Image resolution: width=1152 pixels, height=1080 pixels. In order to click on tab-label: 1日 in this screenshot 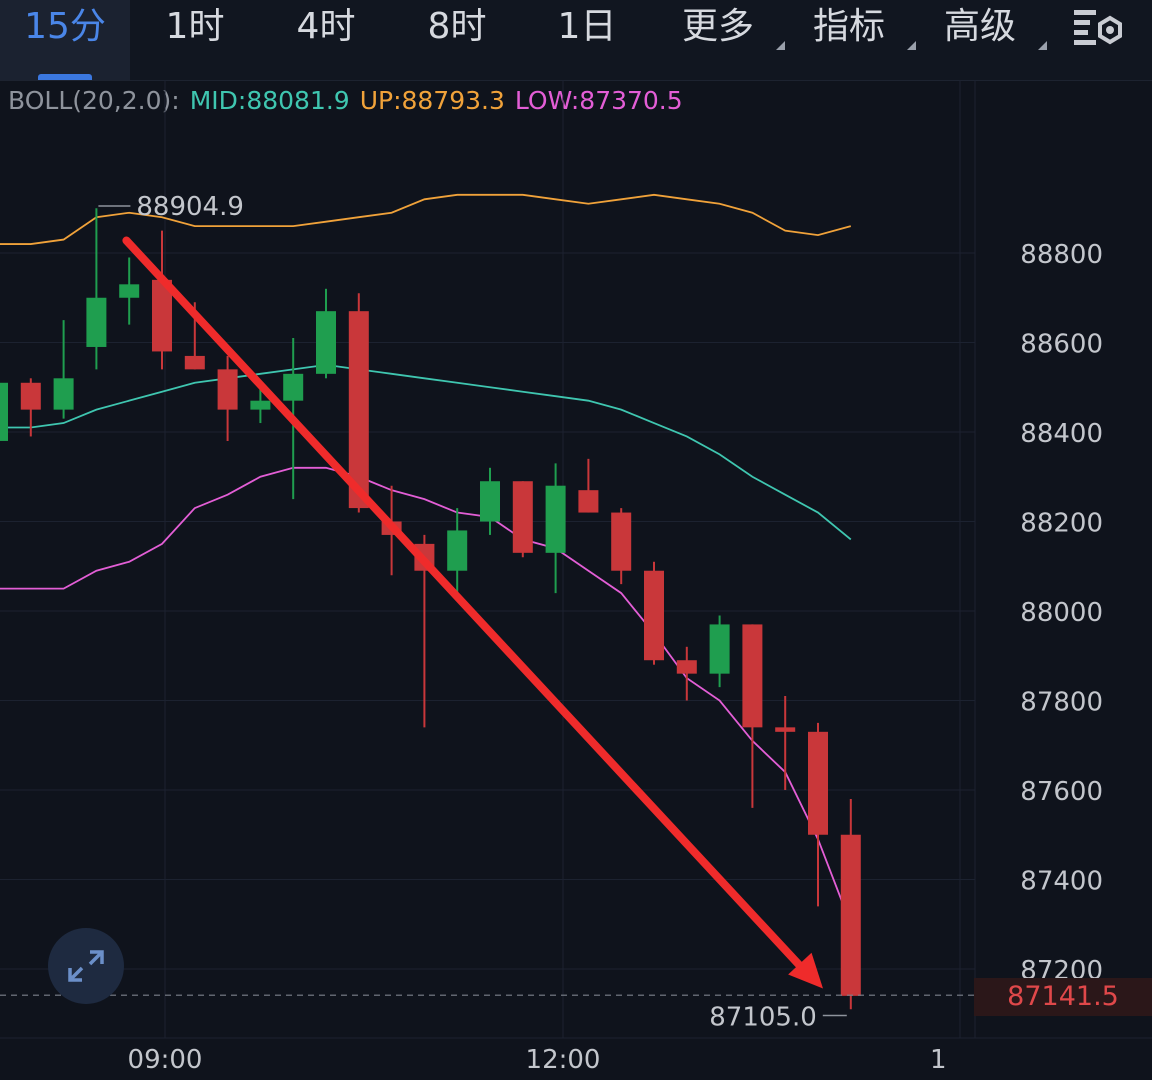, I will do `click(587, 26)`.